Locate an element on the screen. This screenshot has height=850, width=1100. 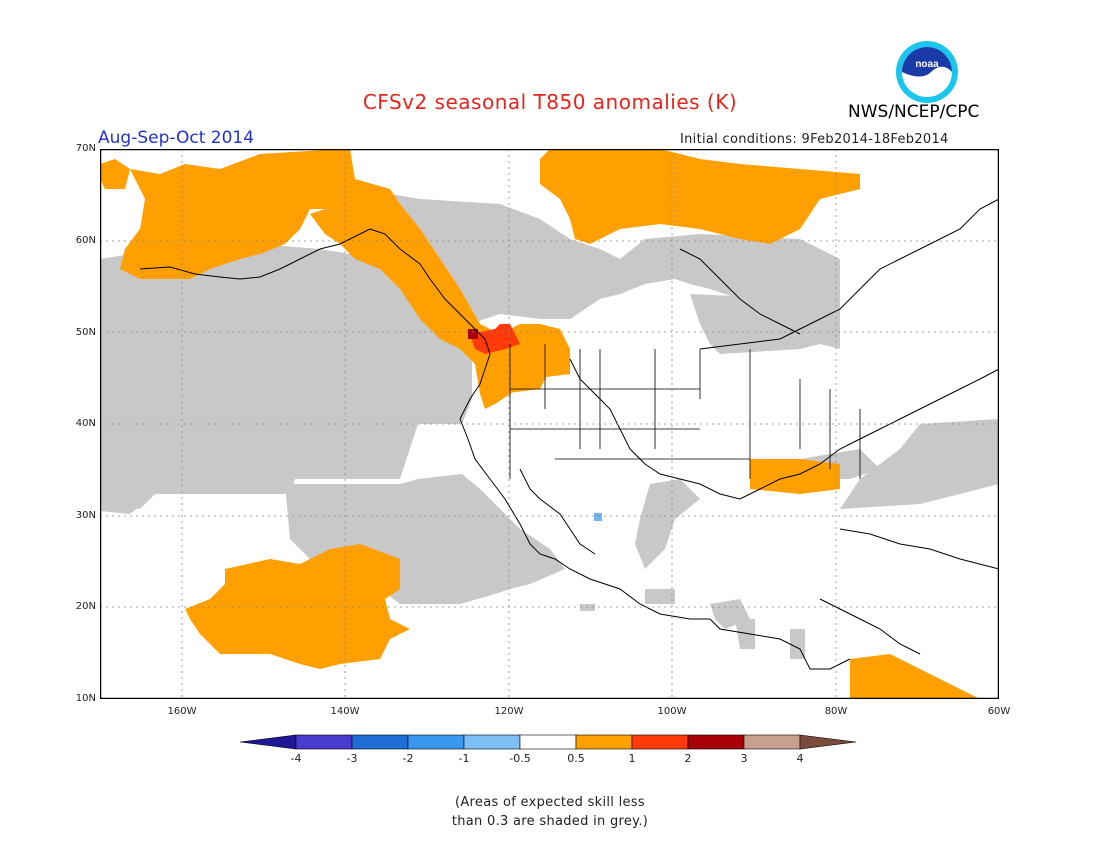
agency-label: NWS/NCEP/CPC is located at coordinates (914, 112).